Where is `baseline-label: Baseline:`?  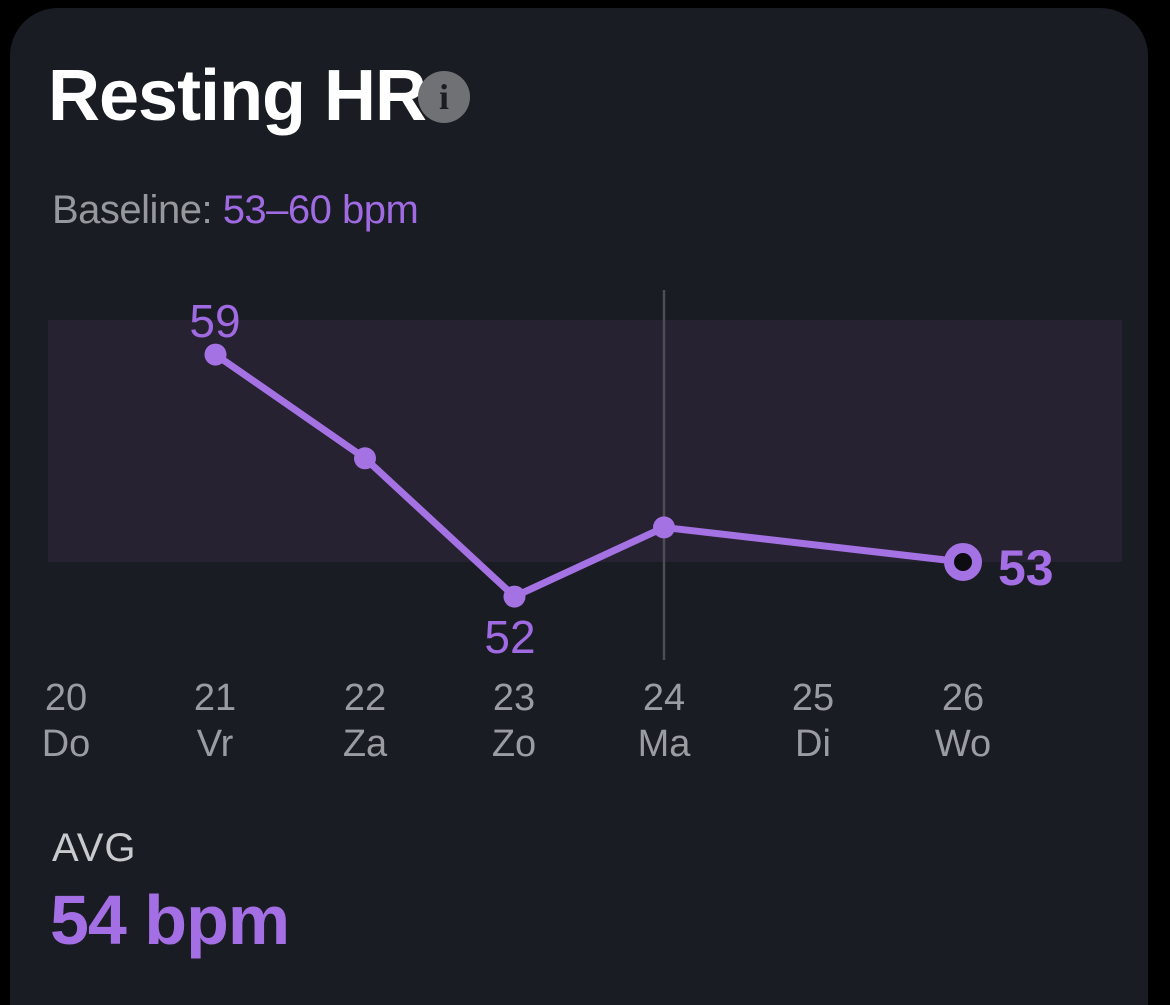
baseline-label: Baseline: is located at coordinates (132, 210).